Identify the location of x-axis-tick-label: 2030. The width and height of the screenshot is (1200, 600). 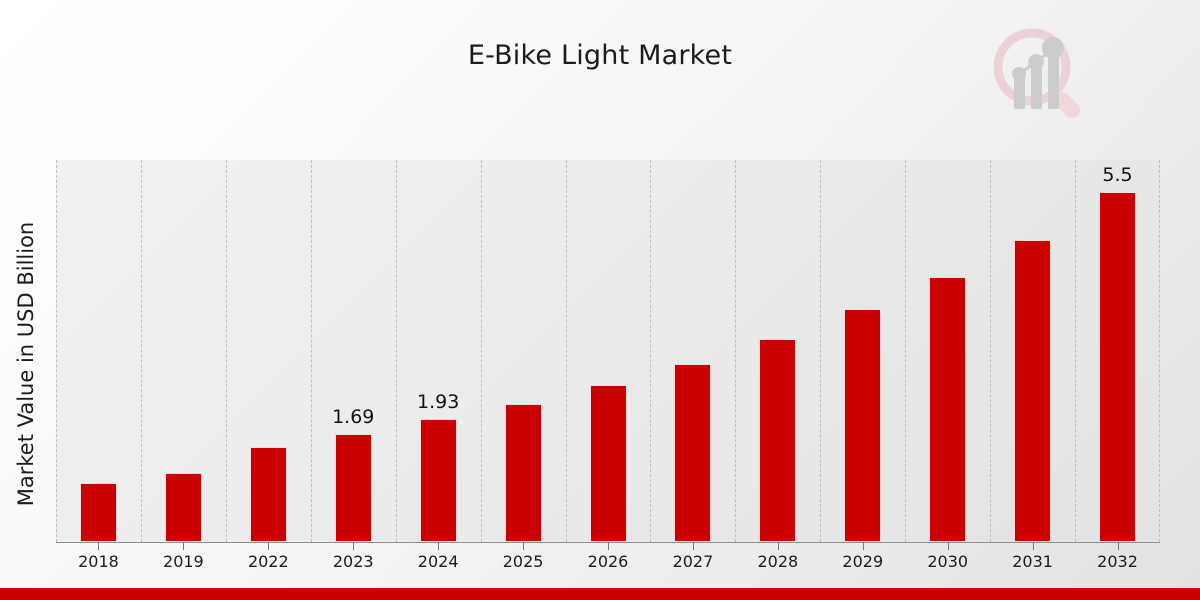
(948, 561).